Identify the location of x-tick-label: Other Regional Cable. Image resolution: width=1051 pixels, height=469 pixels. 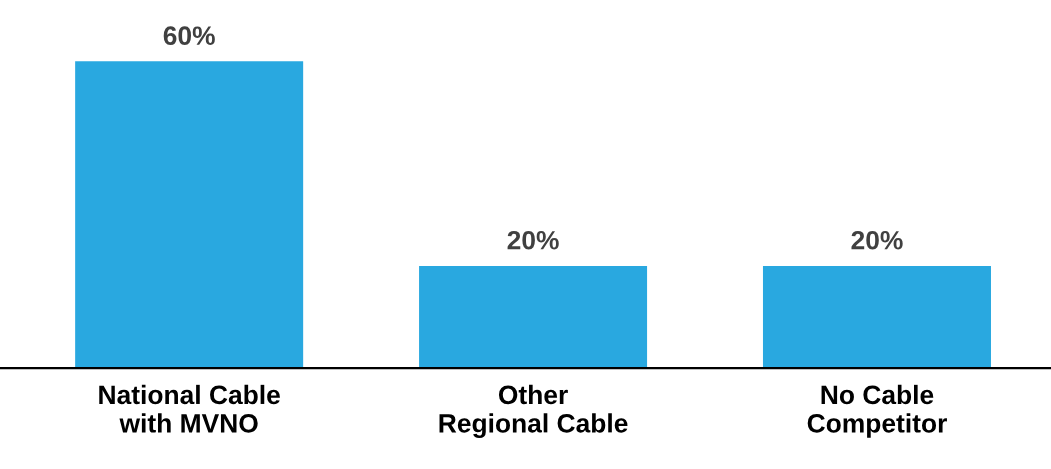
(533, 411).